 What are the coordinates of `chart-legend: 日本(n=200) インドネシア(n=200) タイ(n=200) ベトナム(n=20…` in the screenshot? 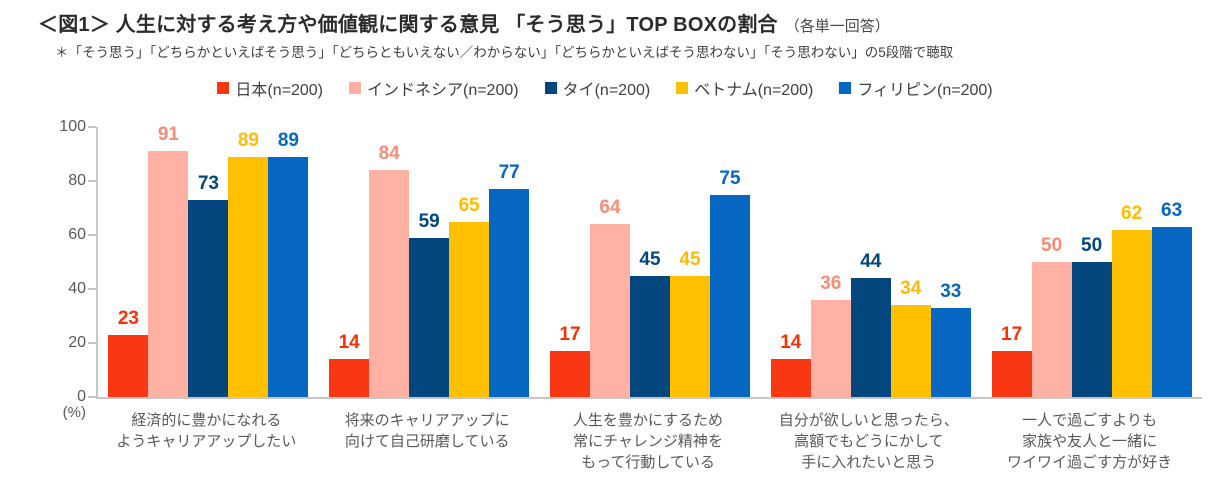 It's located at (605, 88).